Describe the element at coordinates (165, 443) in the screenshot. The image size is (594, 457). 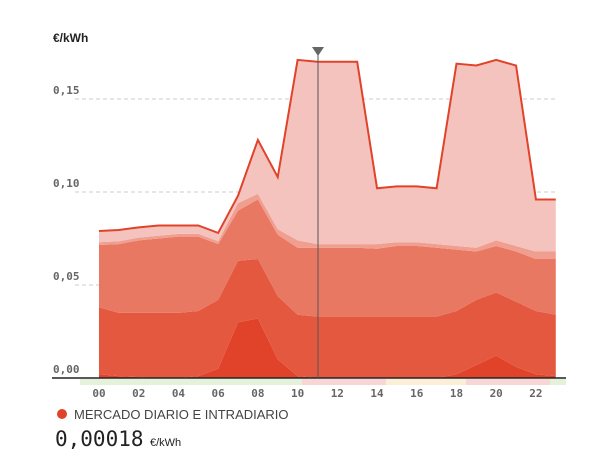
I see `readout-unit: €/kWh` at that location.